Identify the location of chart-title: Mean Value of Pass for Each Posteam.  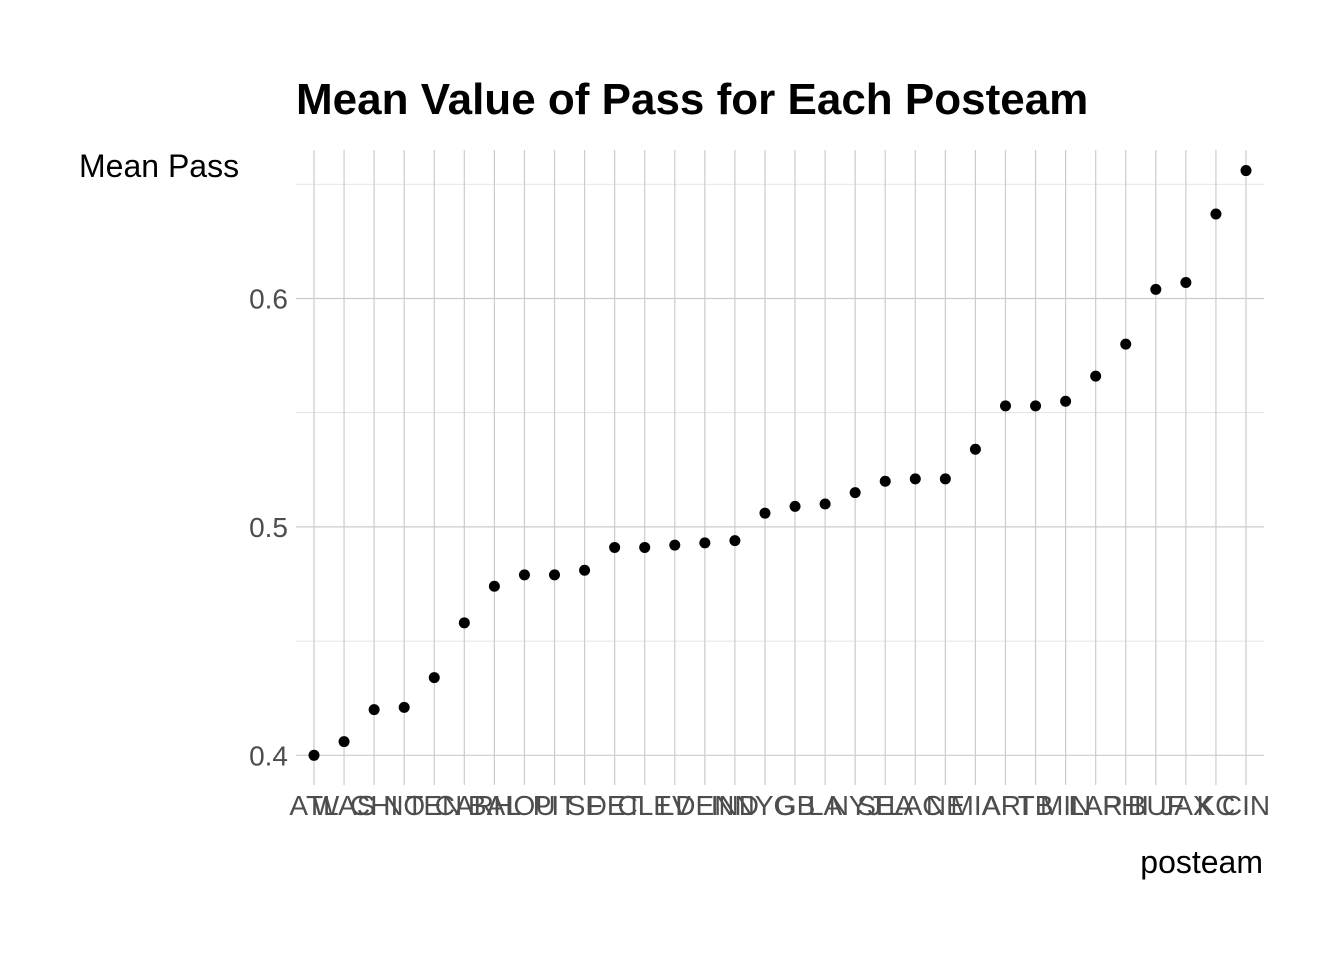
(692, 99).